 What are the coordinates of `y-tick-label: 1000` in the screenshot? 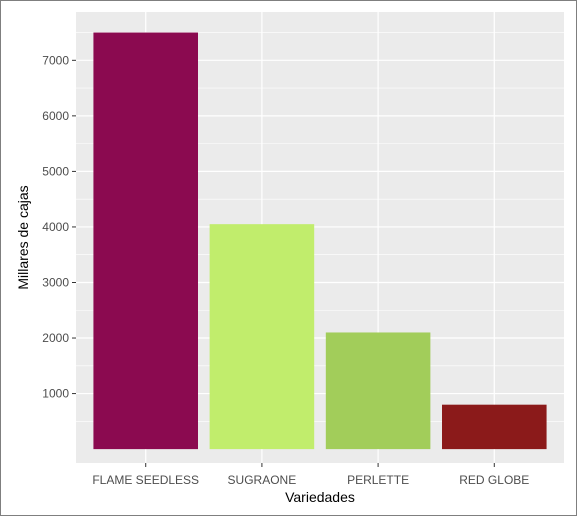 It's located at (55, 394).